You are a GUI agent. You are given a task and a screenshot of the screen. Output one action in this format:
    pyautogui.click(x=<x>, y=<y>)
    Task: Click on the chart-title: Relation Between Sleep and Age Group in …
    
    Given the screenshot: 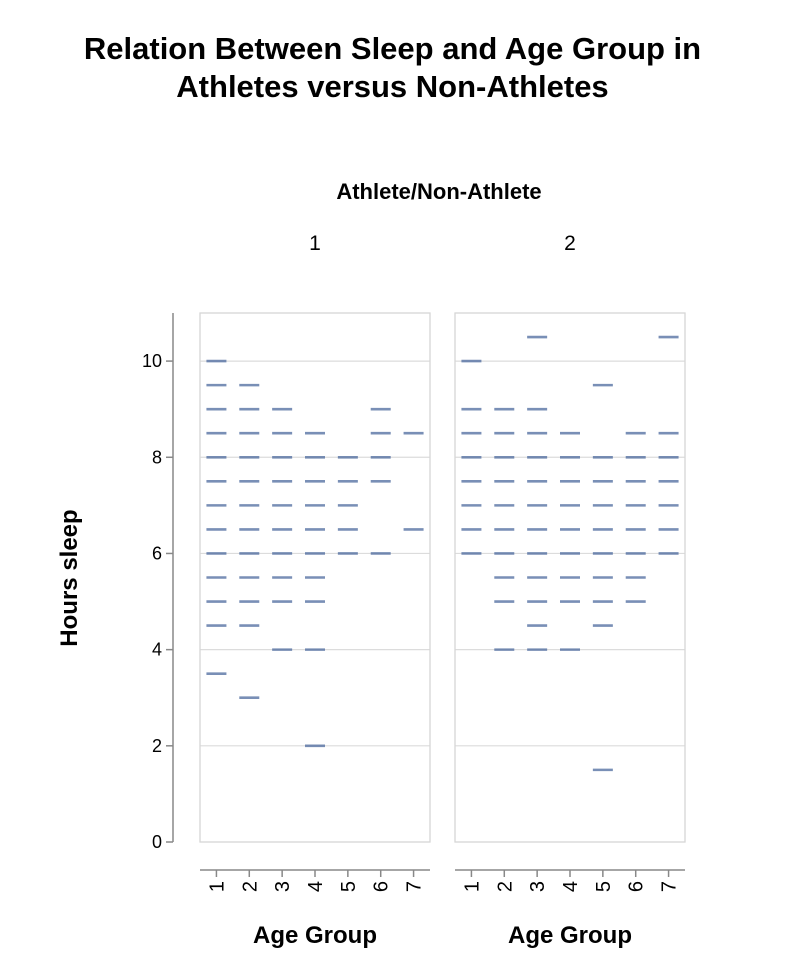 What is the action you would take?
    pyautogui.click(x=392, y=68)
    